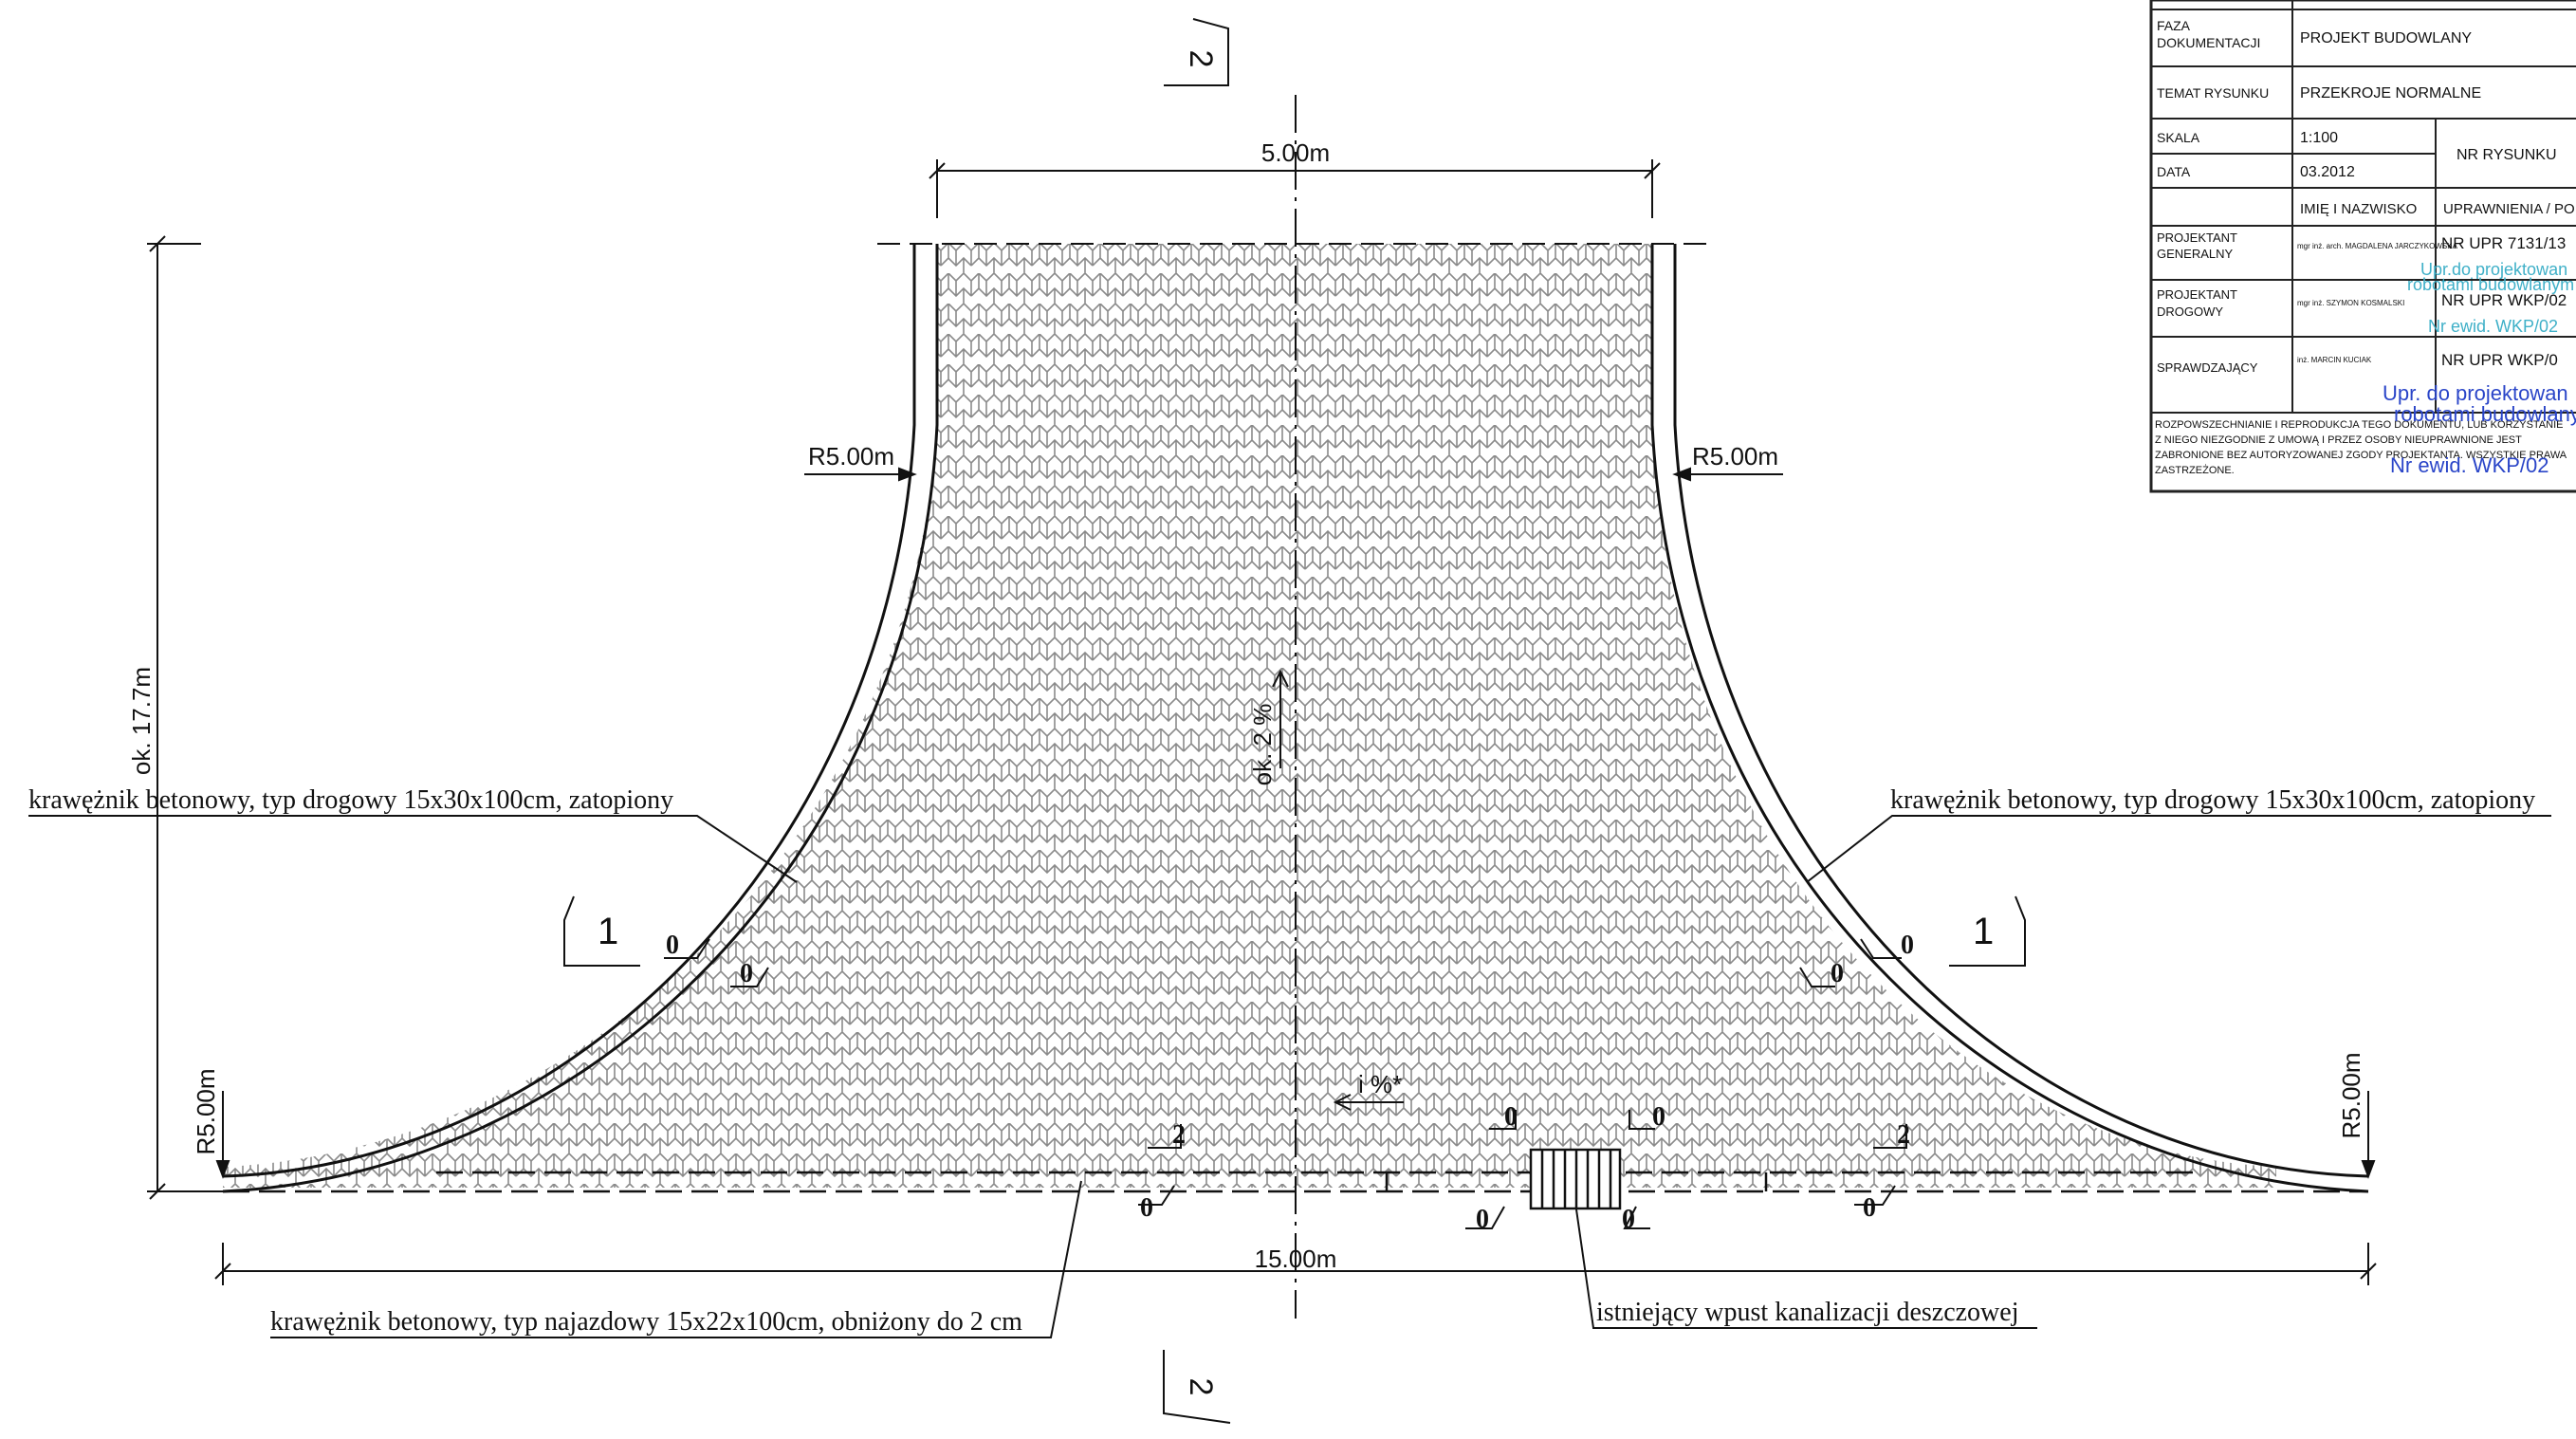 This screenshot has height=1439, width=2576. What do you see at coordinates (2350, 303) in the screenshot?
I see `tb-road-designer-name: mgr inż. SZYMON KOSMALSKI` at bounding box center [2350, 303].